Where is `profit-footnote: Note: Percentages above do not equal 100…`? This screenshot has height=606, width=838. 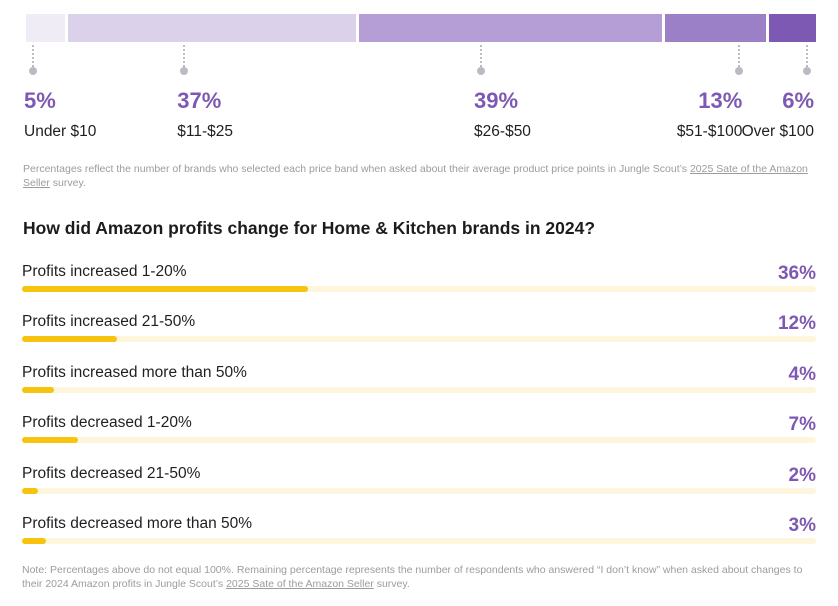 profit-footnote: Note: Percentages above do not equal 100… is located at coordinates (422, 577).